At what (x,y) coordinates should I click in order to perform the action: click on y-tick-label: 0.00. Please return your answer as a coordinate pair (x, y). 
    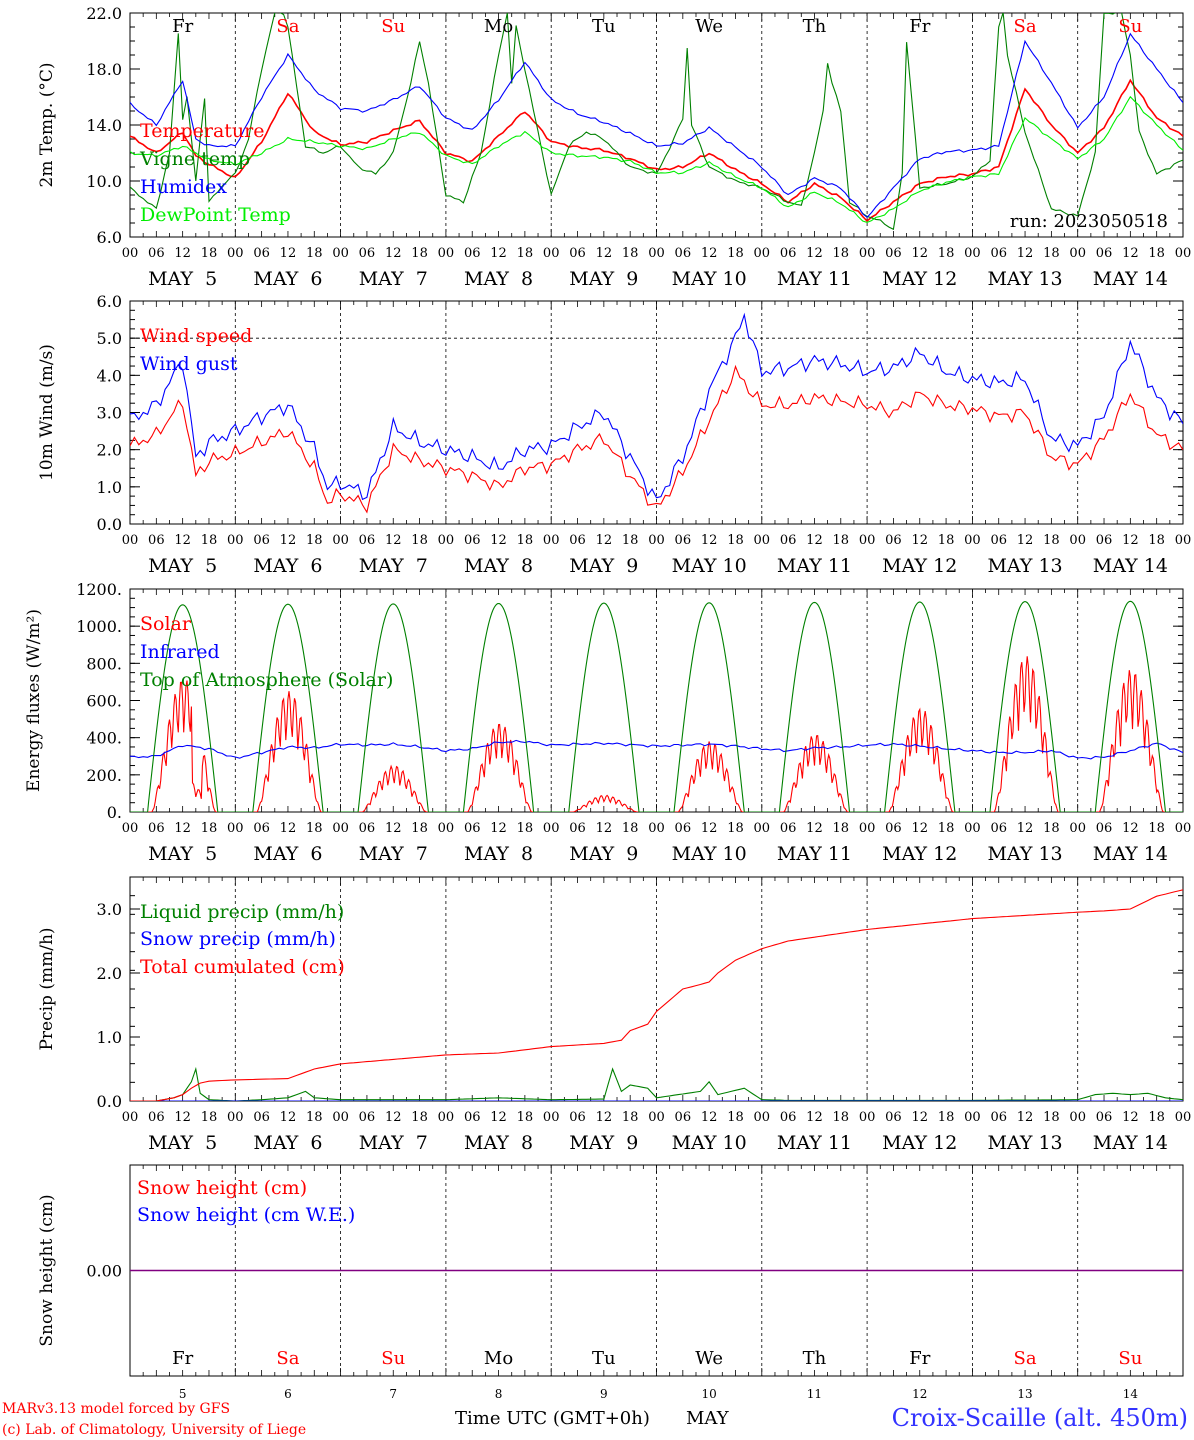
    Looking at the image, I should click on (104, 1271).